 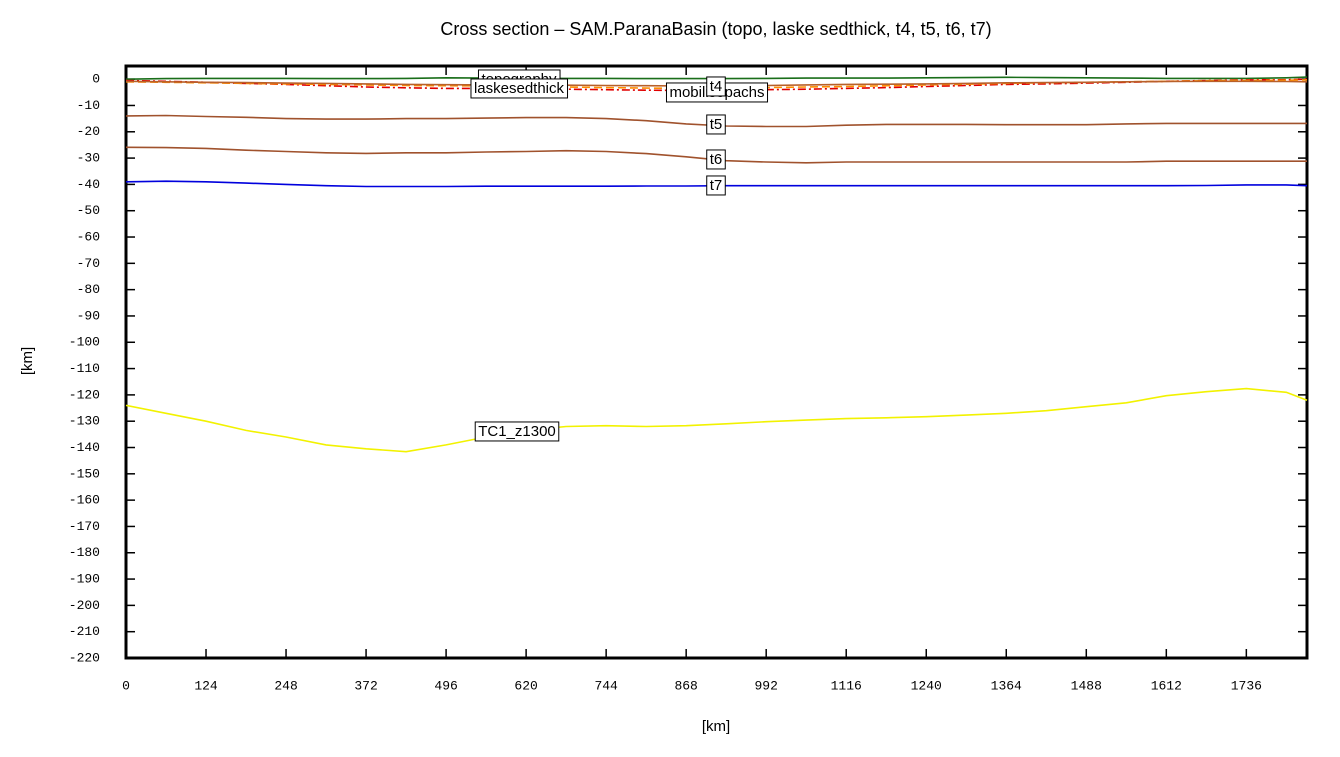 What do you see at coordinates (365, 685) in the screenshot?
I see `x-tick-label: 372` at bounding box center [365, 685].